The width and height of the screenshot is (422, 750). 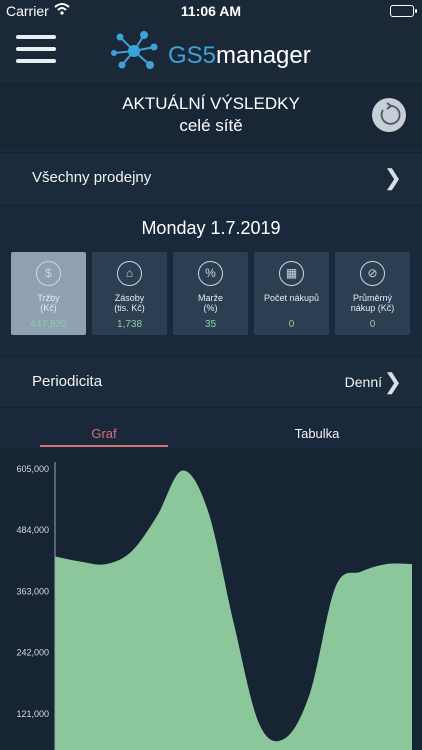 I want to click on metric-label: Průměrný nákup (Kč), so click(x=372, y=303).